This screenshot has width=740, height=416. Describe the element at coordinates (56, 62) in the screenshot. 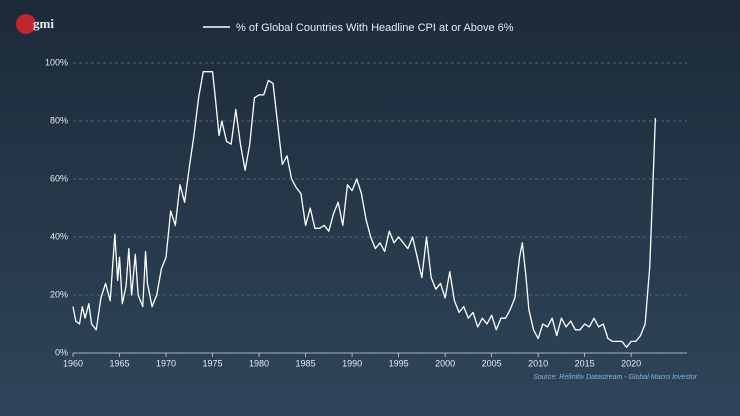

I see `y-tick-label: 100%` at that location.